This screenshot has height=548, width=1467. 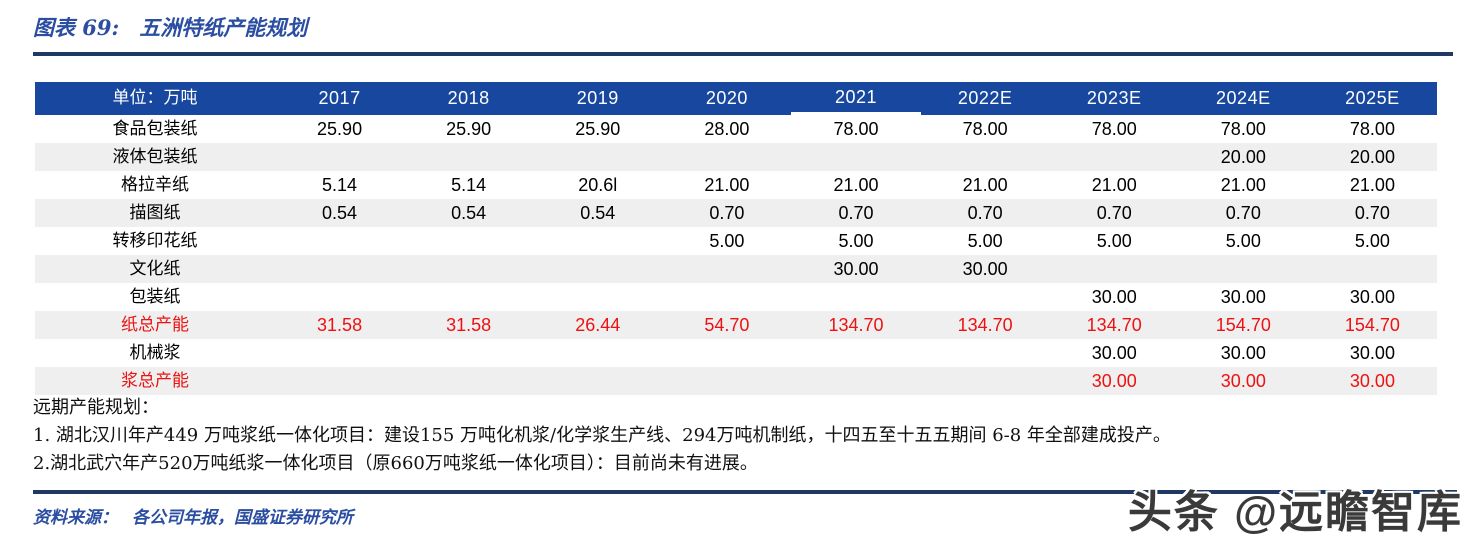 I want to click on year-header-2020: 2020, so click(x=726, y=98).